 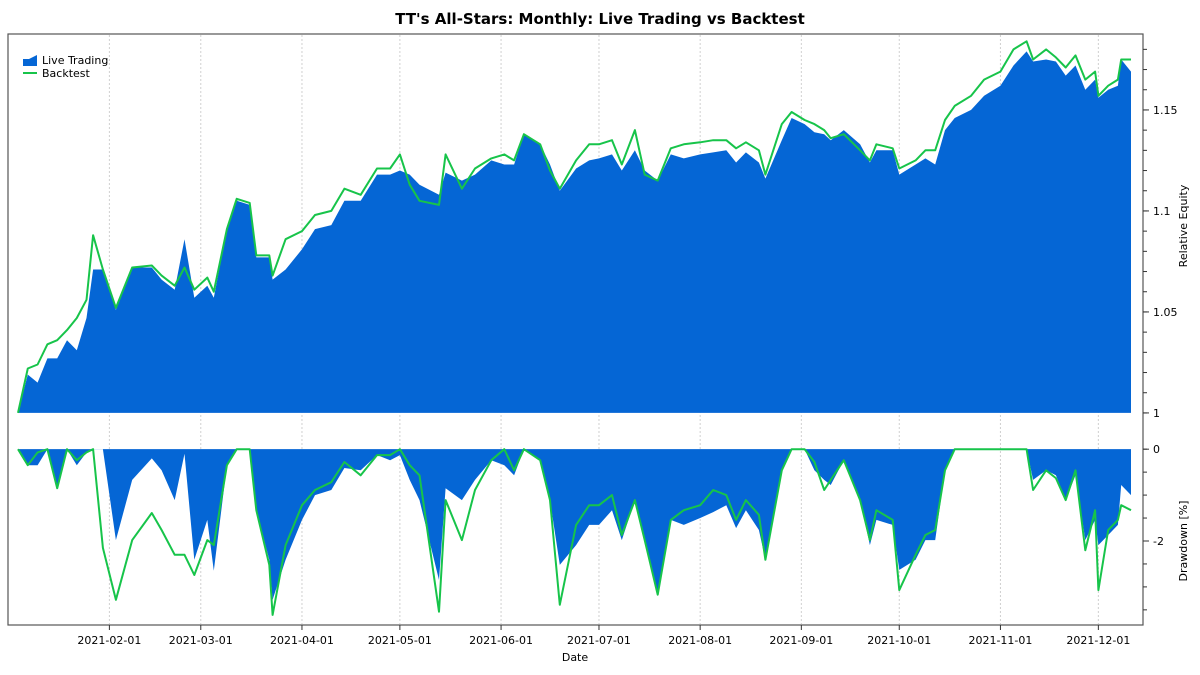 I want to click on y-tick-label: 1.05, so click(x=1165, y=312).